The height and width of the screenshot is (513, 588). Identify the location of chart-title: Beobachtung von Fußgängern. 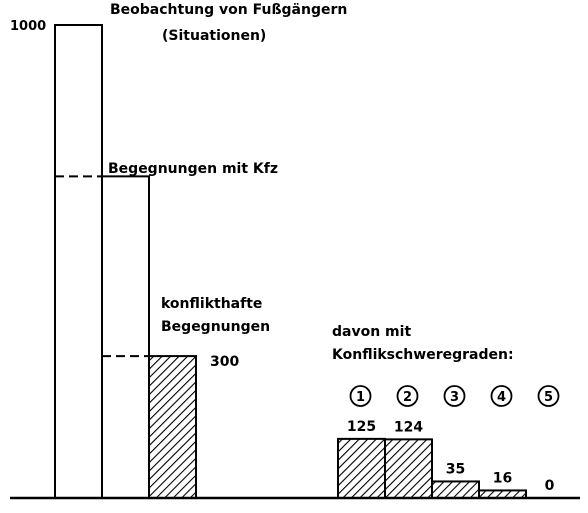
(228, 10).